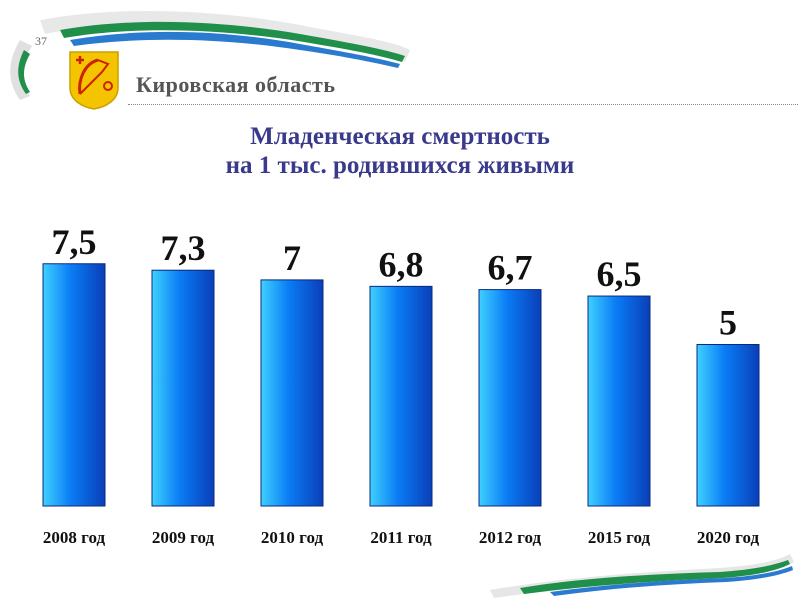 Image resolution: width=800 pixels, height=600 pixels. Describe the element at coordinates (619, 274) in the screenshot. I see `bar-value-label: 6,5` at that location.